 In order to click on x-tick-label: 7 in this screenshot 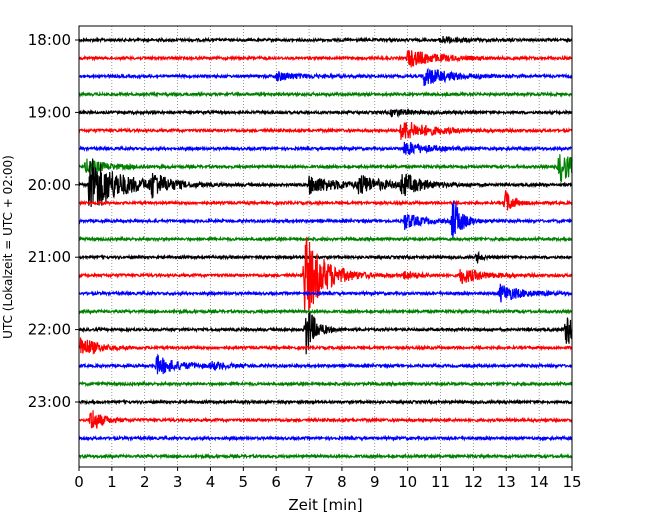, I will do `click(309, 482)`.